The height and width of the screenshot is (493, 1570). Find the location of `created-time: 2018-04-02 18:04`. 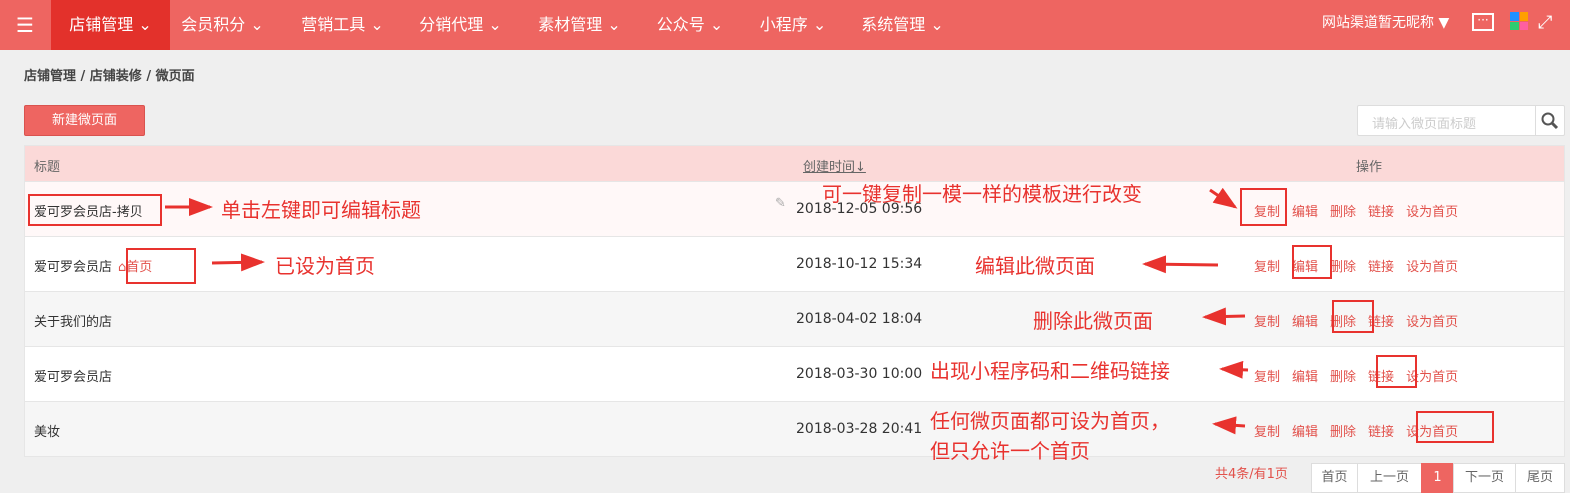

created-time: 2018-04-02 18:04 is located at coordinates (859, 319).